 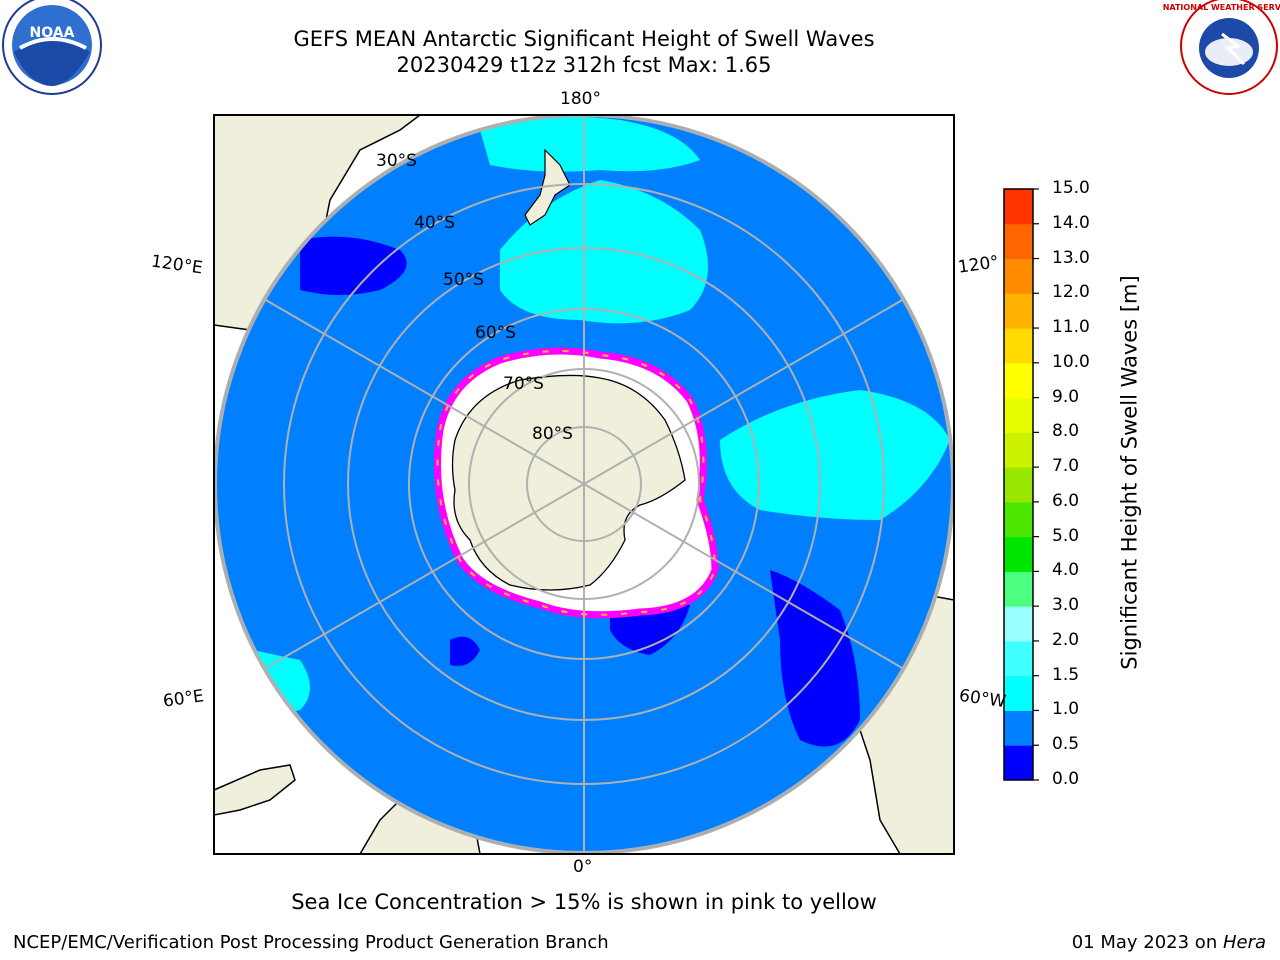 I want to click on colorbar-tick-marks, so click(x=1036, y=484).